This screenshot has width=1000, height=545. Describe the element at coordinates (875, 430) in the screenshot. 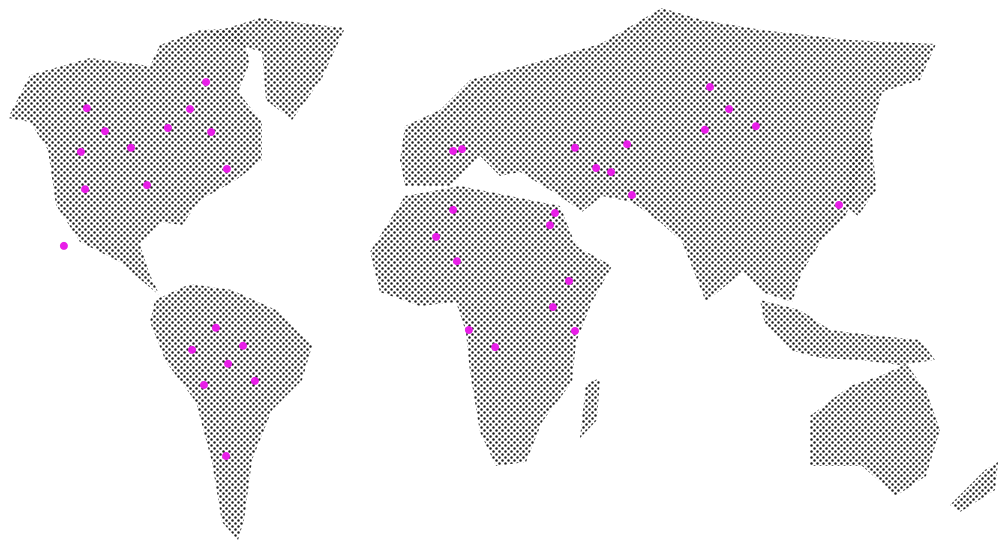

I see `australia` at that location.